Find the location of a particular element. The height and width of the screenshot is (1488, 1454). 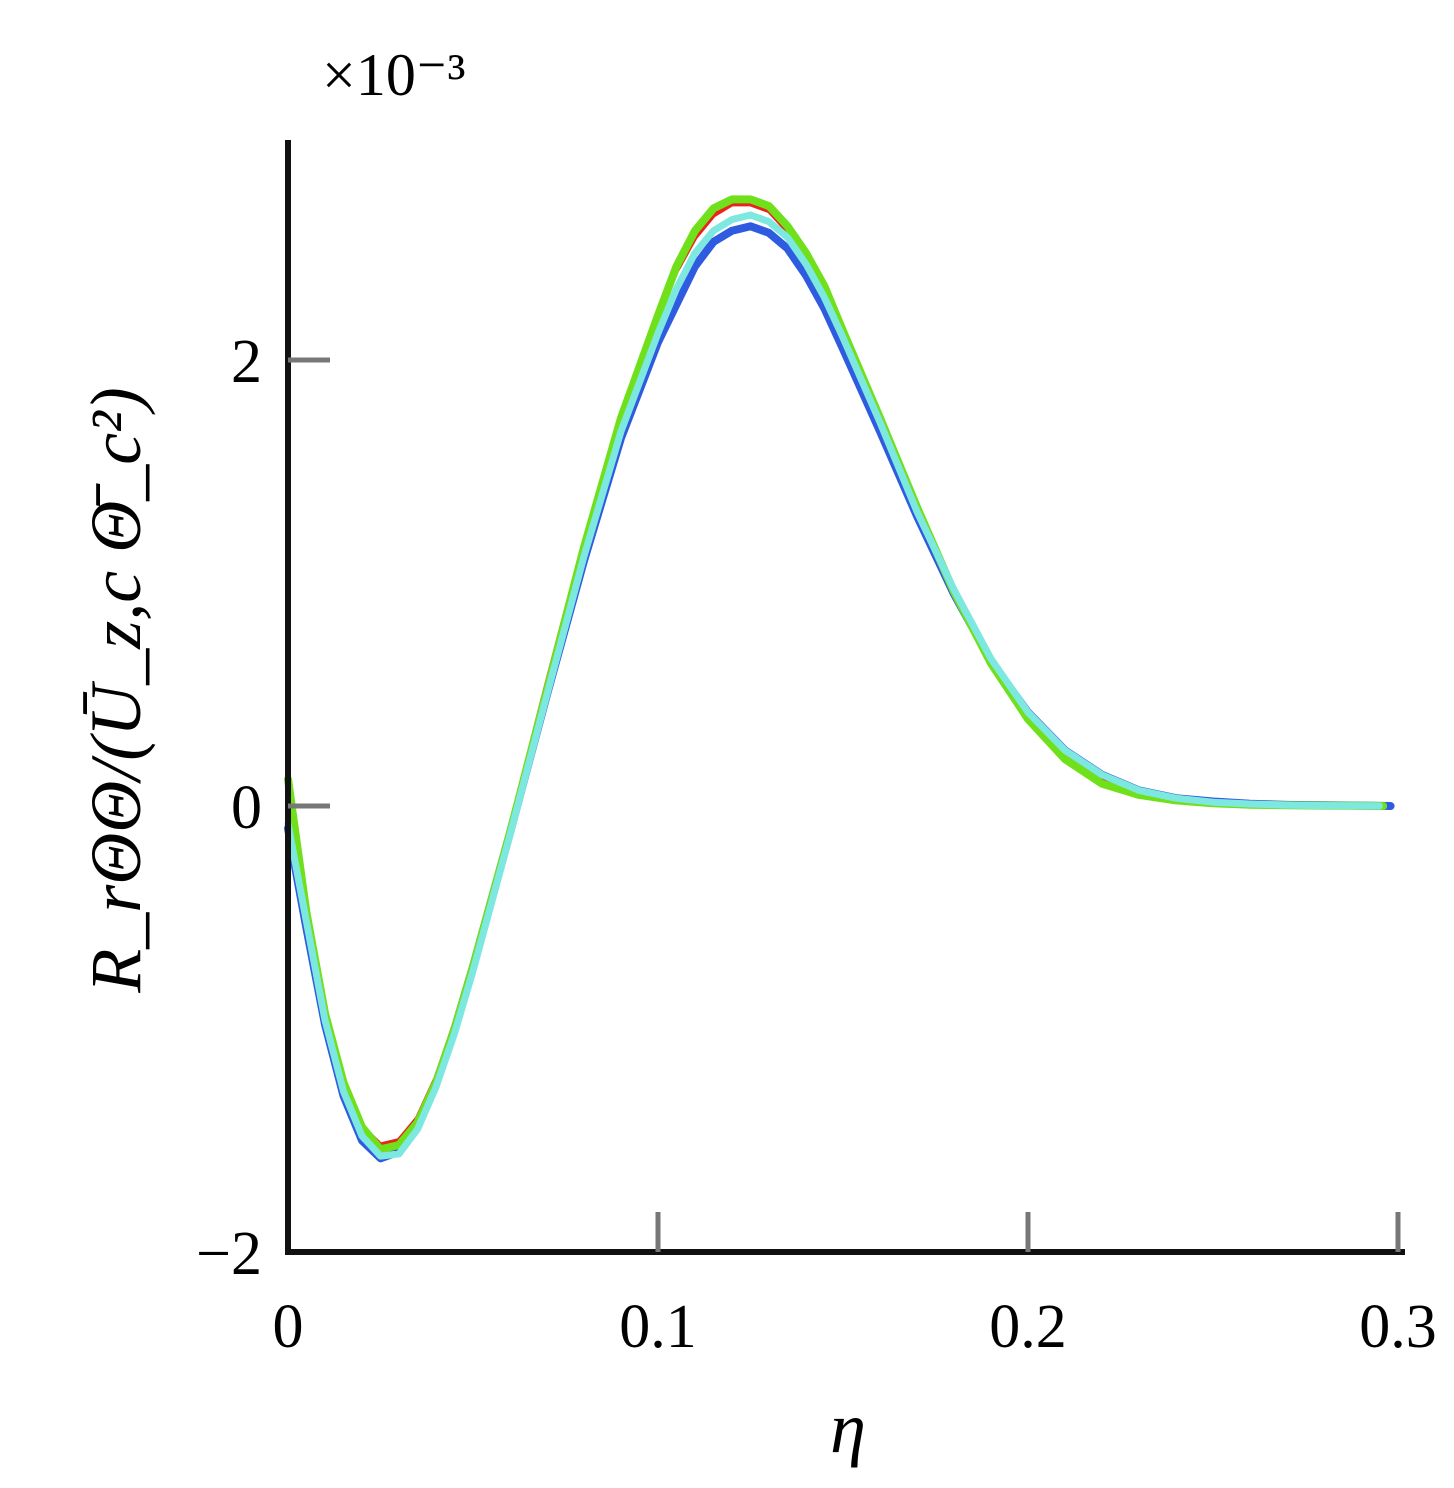

y-ticks: −2 0 2 is located at coordinates (263, 808).